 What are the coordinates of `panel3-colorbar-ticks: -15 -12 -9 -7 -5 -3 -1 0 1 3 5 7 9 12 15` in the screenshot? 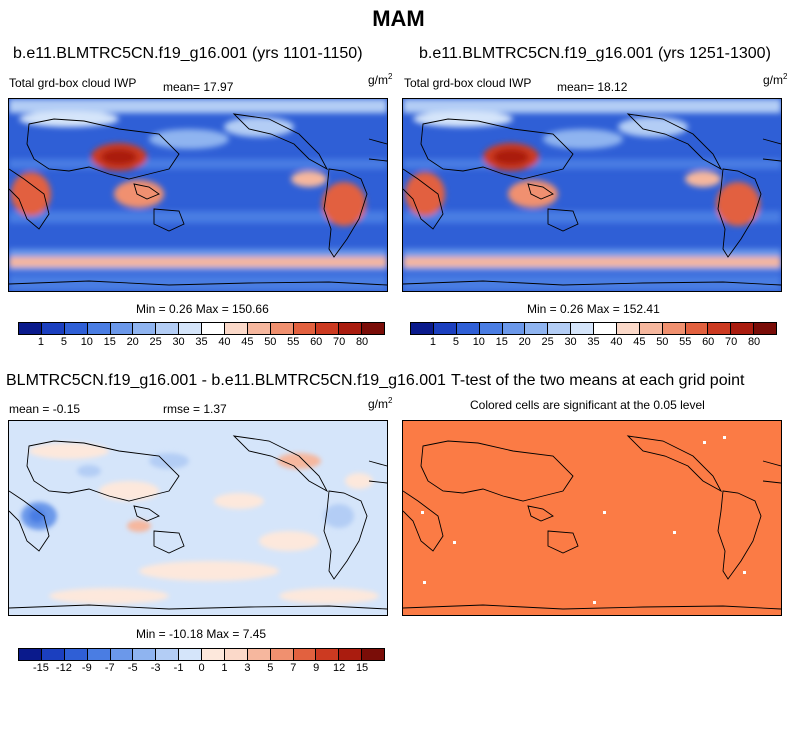 It's located at (201, 669).